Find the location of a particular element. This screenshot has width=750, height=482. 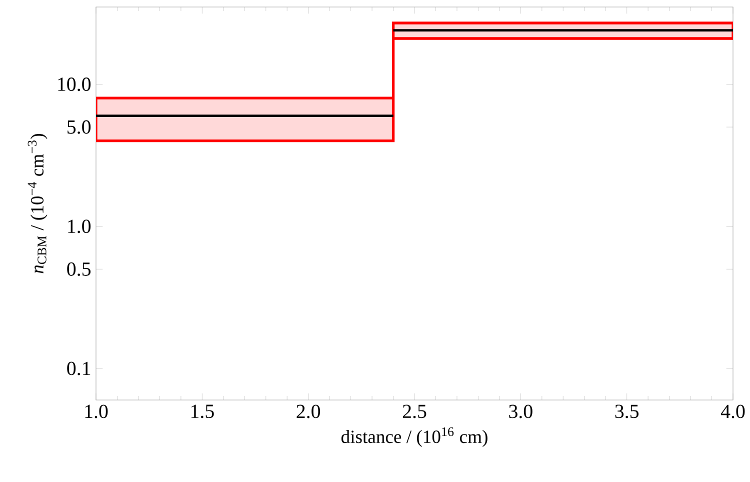

y-tick-label: 0.1 is located at coordinates (78, 369).